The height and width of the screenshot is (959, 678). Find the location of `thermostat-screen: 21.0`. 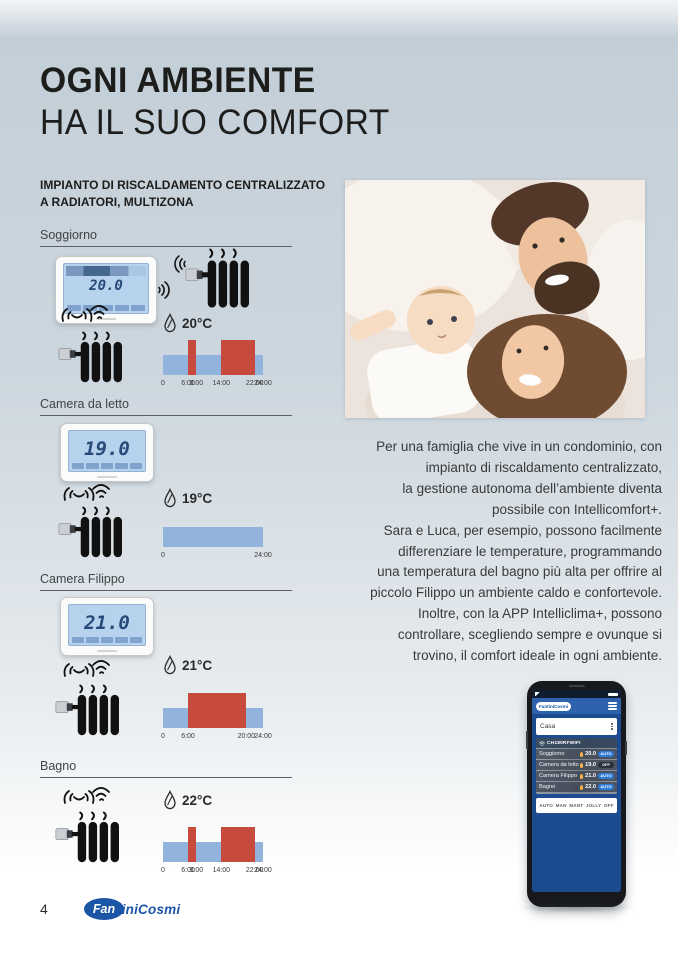

thermostat-screen: 21.0 is located at coordinates (107, 625).